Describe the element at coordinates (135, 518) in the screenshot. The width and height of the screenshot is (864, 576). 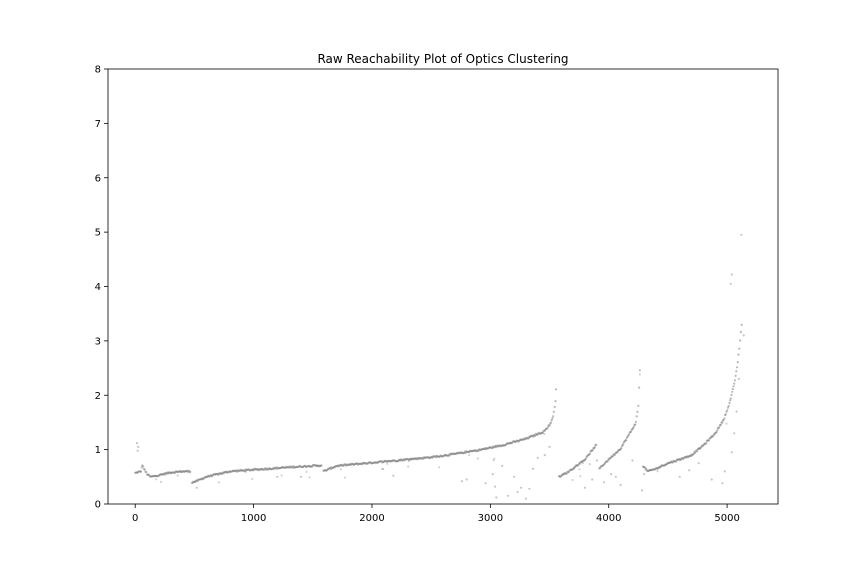
I see `x-tick-label: 0` at that location.